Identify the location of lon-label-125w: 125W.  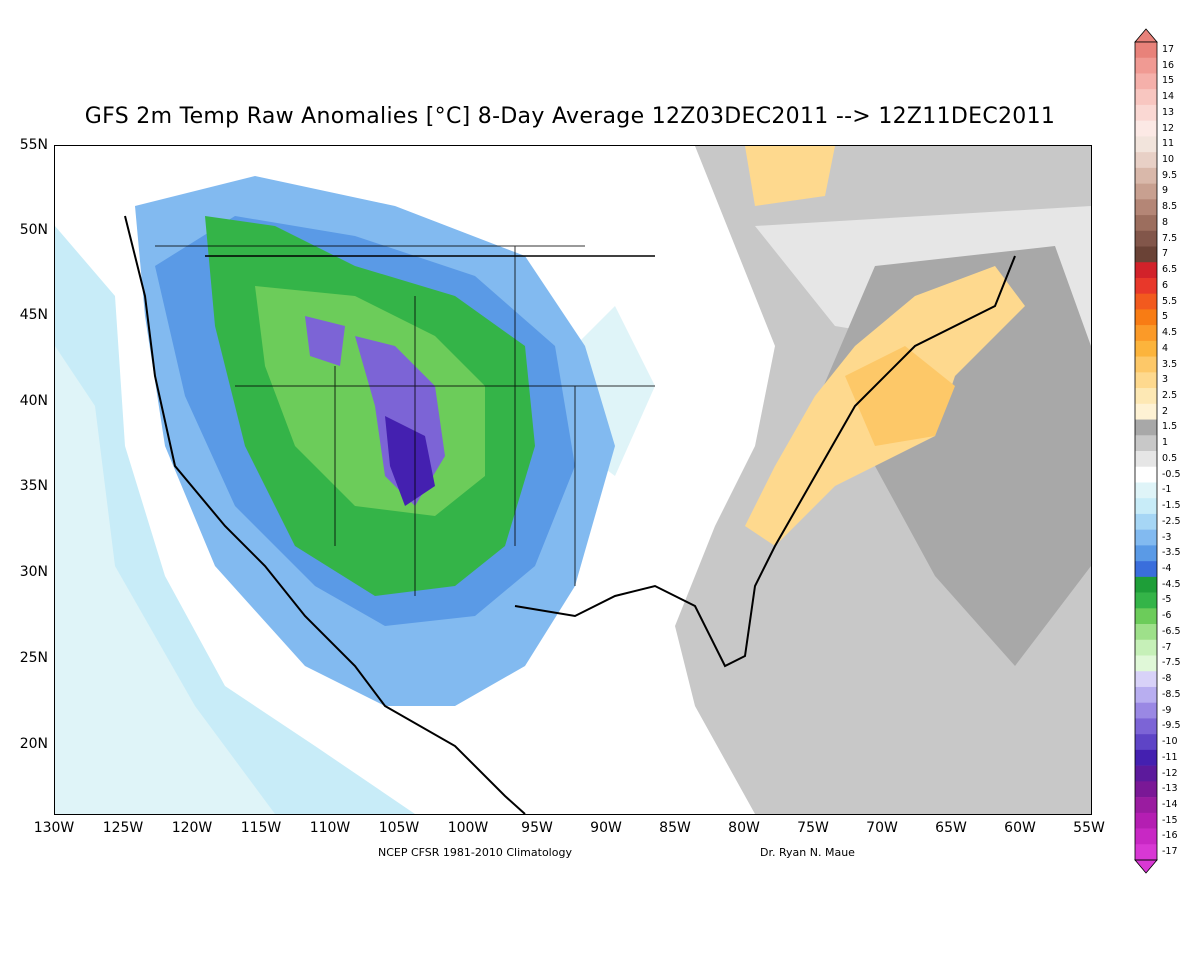
(123, 828).